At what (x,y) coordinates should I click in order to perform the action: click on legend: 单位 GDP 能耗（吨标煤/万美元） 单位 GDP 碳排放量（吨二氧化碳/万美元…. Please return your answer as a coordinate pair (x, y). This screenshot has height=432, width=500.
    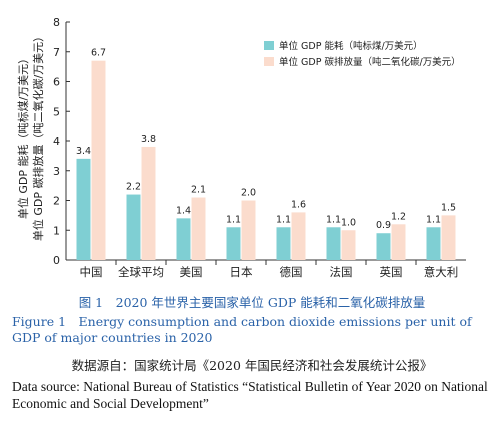
    Looking at the image, I should click on (362, 54).